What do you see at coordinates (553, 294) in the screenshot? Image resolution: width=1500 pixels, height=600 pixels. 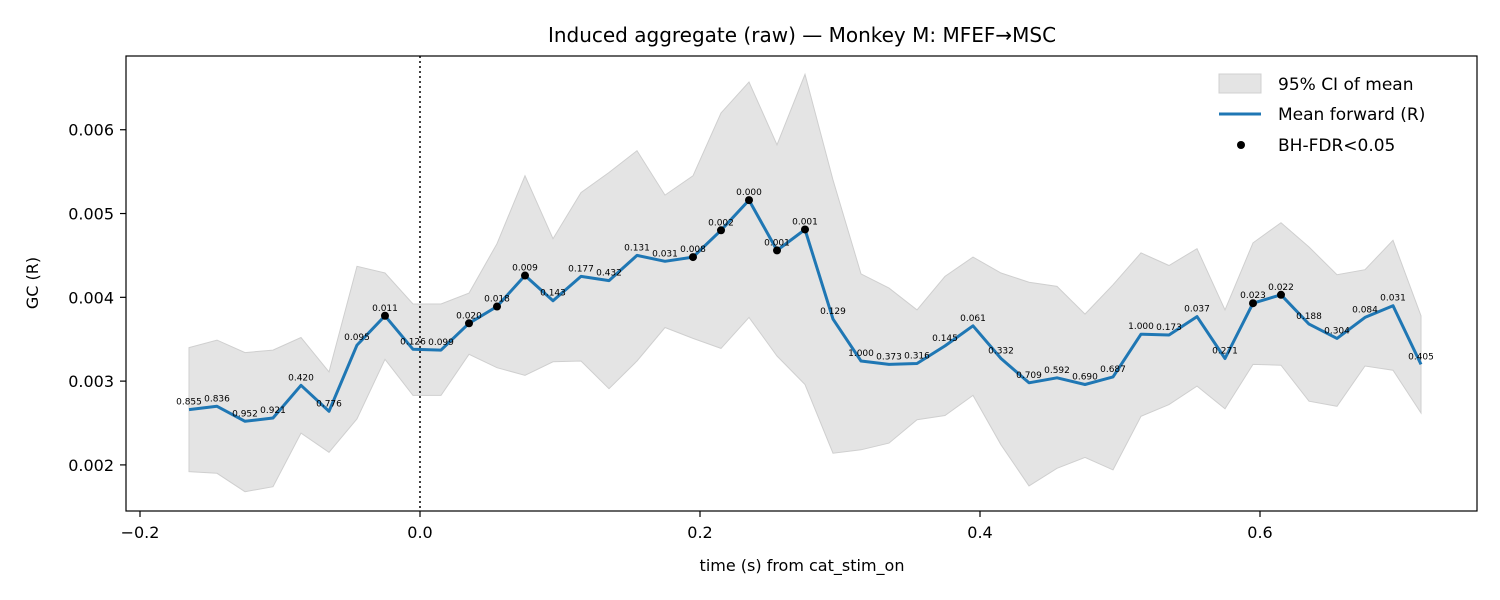 I see `pvalue-label: 0.143` at bounding box center [553, 294].